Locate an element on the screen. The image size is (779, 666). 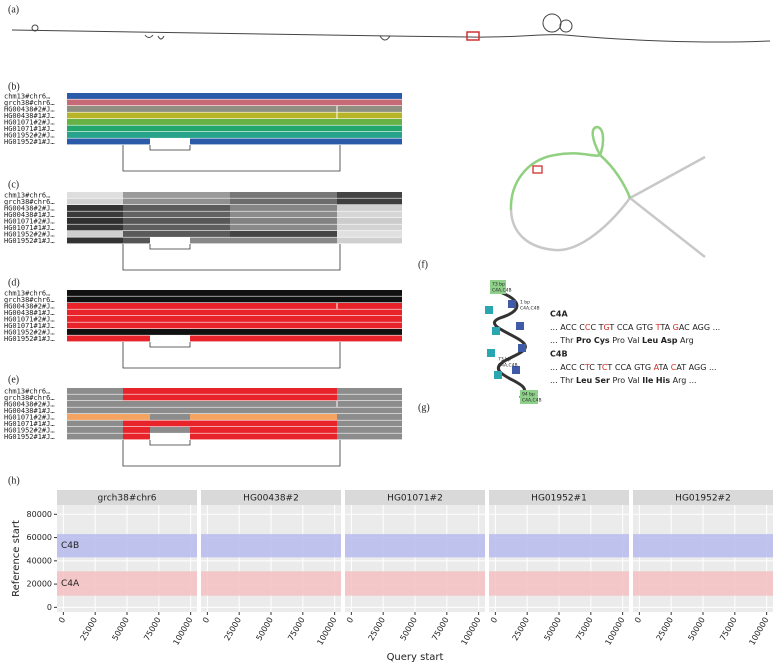
codon: ACC is located at coordinates (568, 327).